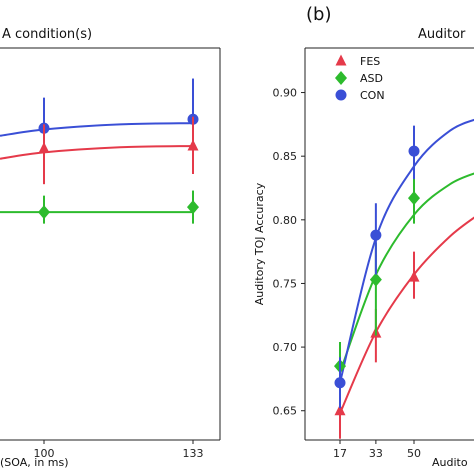 The height and width of the screenshot is (474, 474). Describe the element at coordinates (97, 168) in the screenshot. I see `panel-a-curves` at that location.